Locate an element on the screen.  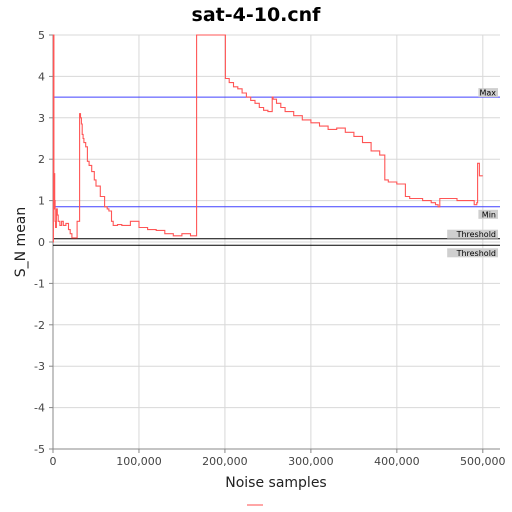
y-tick-label: 4 is located at coordinates (41, 76).